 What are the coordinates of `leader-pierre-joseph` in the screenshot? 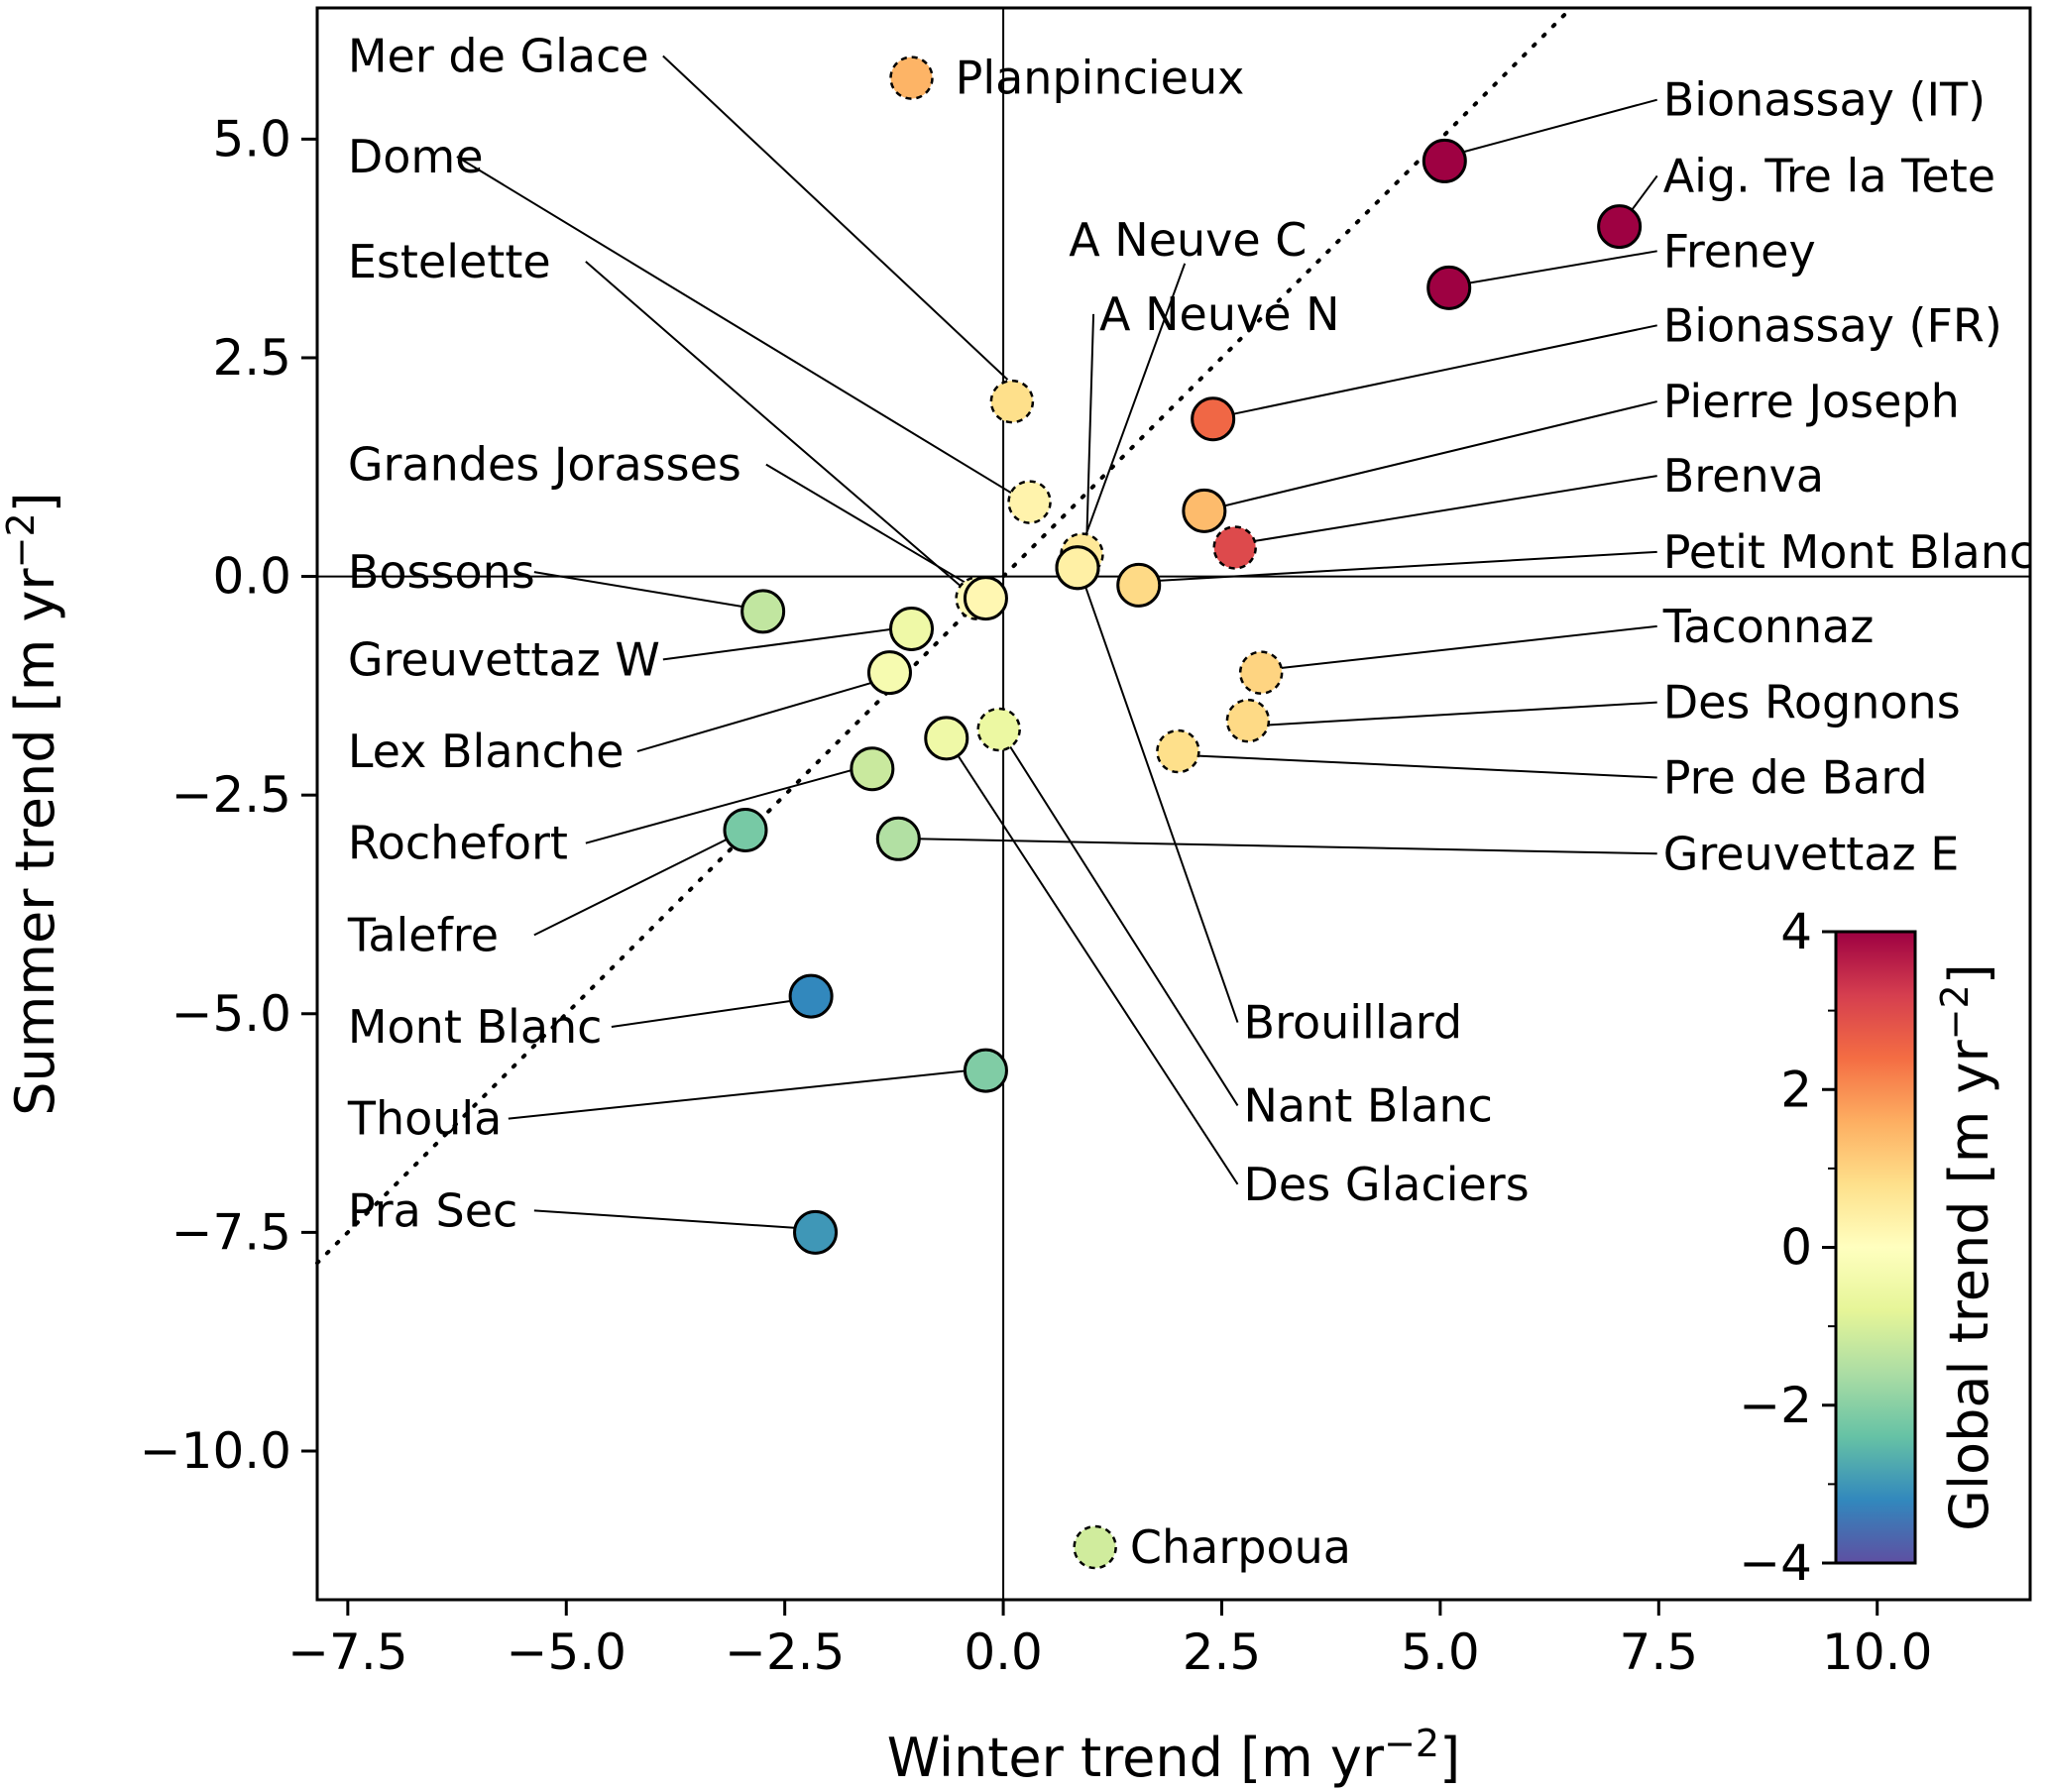 It's located at (1439, 453).